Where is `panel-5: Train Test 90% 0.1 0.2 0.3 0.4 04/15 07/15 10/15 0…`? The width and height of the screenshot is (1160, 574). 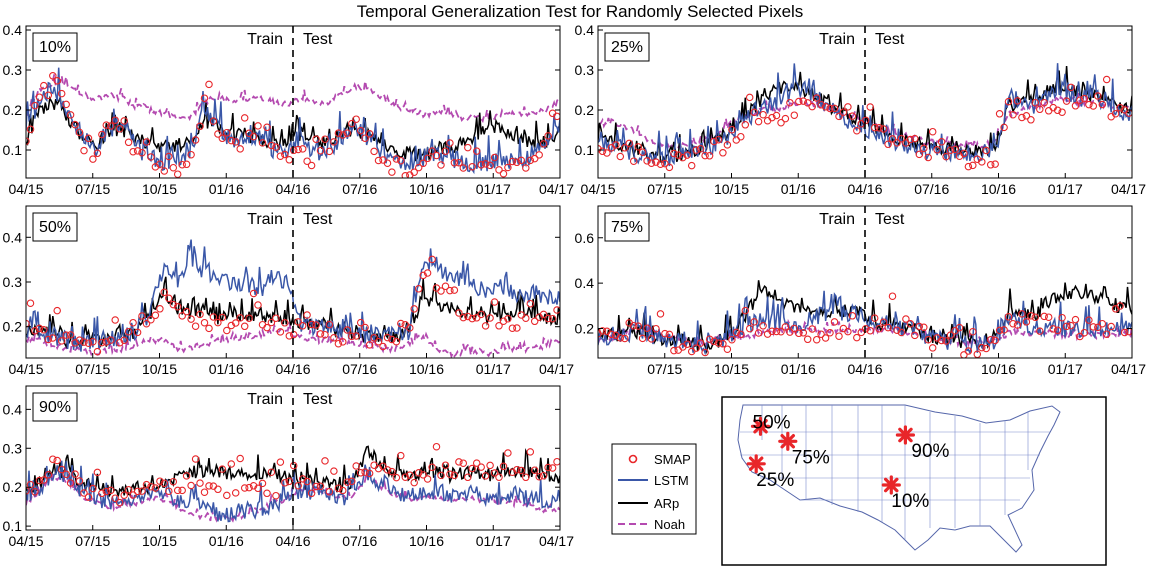
panel-5: Train Test 90% 0.1 0.2 0.3 0.4 04/15 07/15 10/15 0… is located at coordinates (288, 467).